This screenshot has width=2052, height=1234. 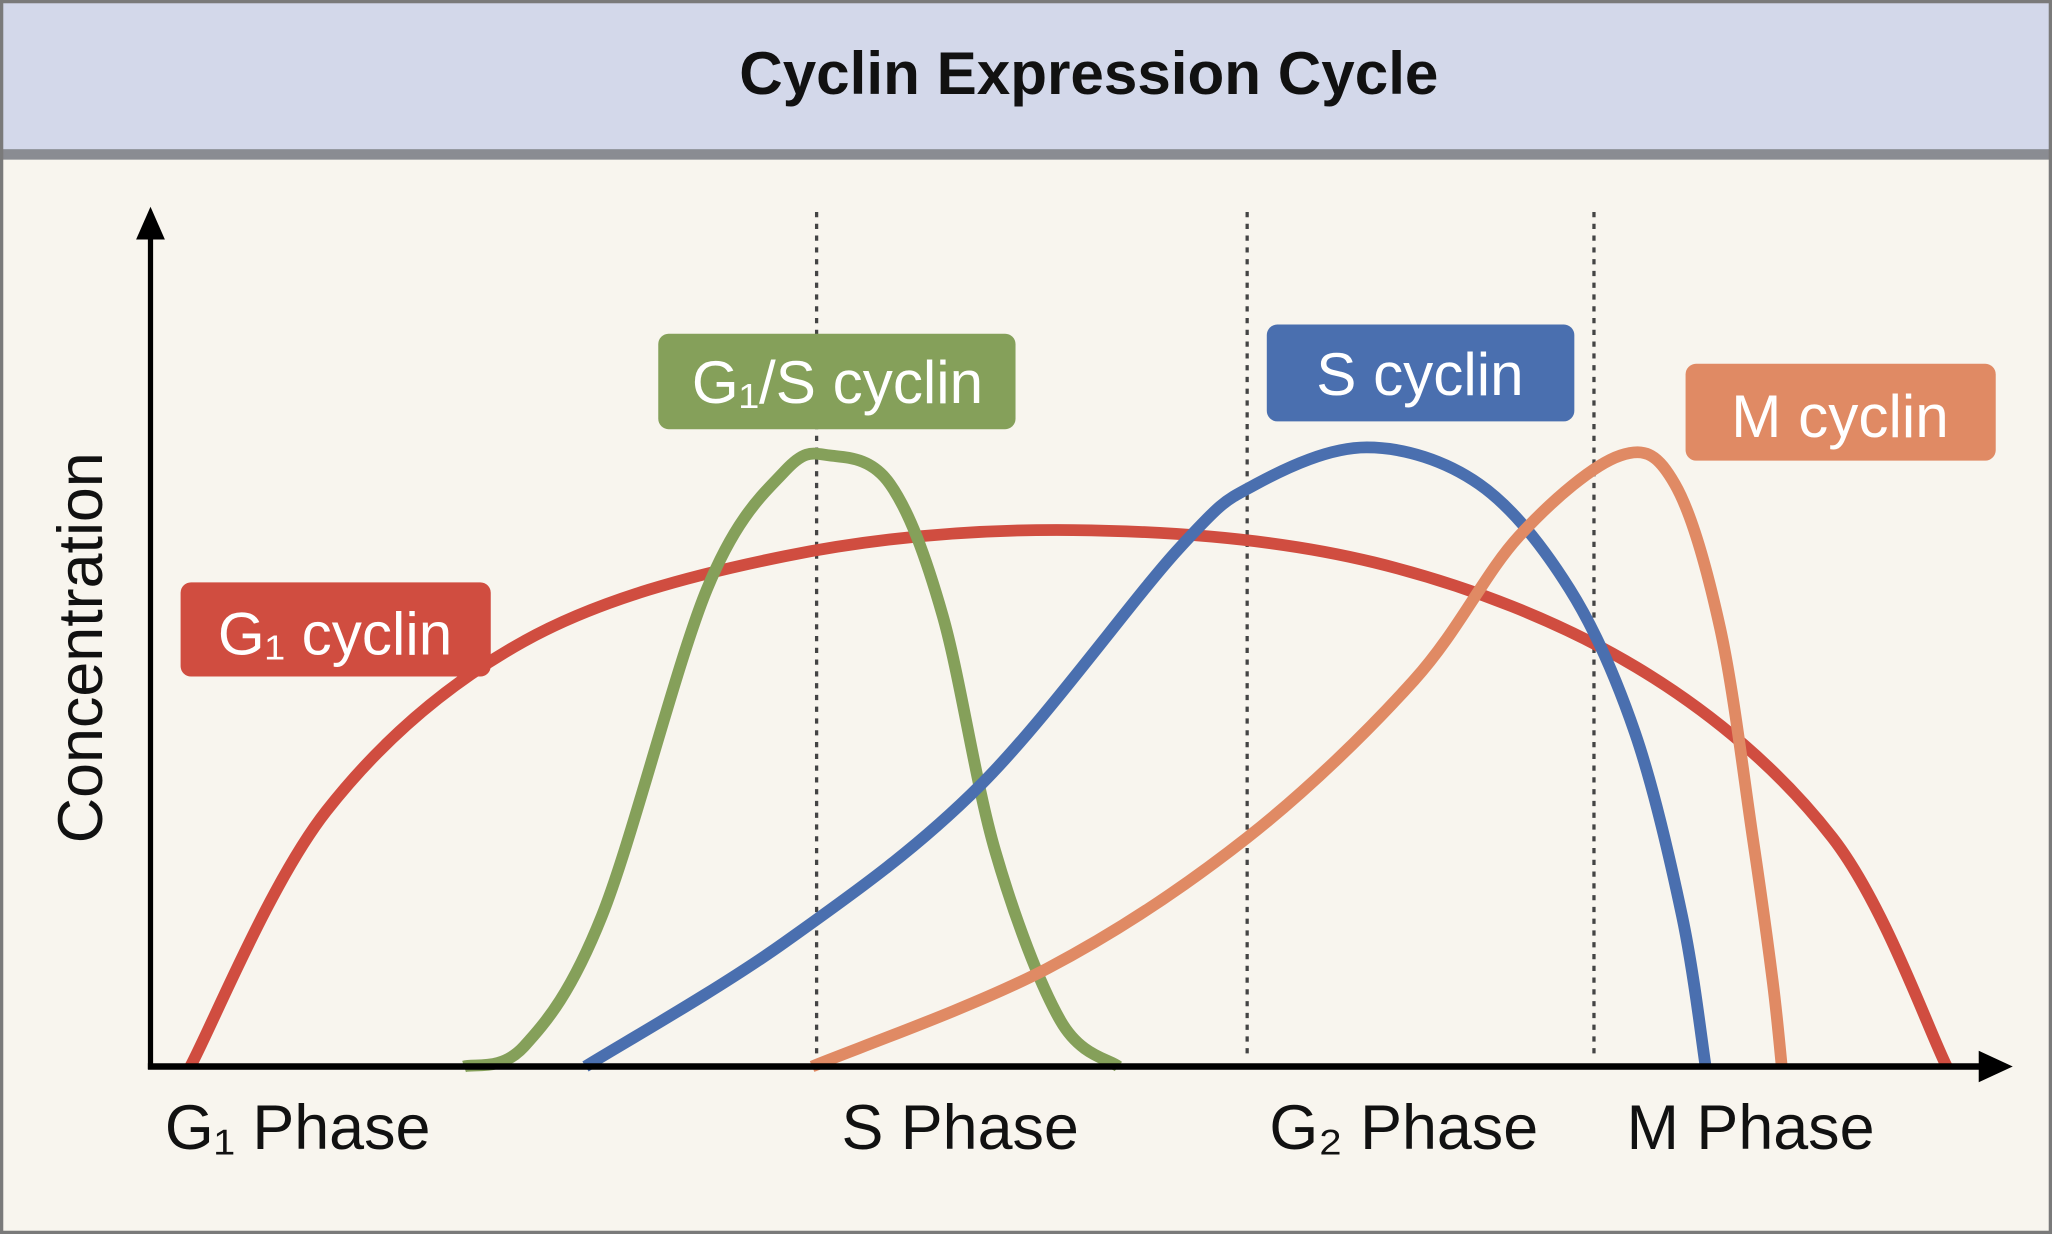 I want to click on x-tick-label: S Phase, so click(x=959, y=1128).